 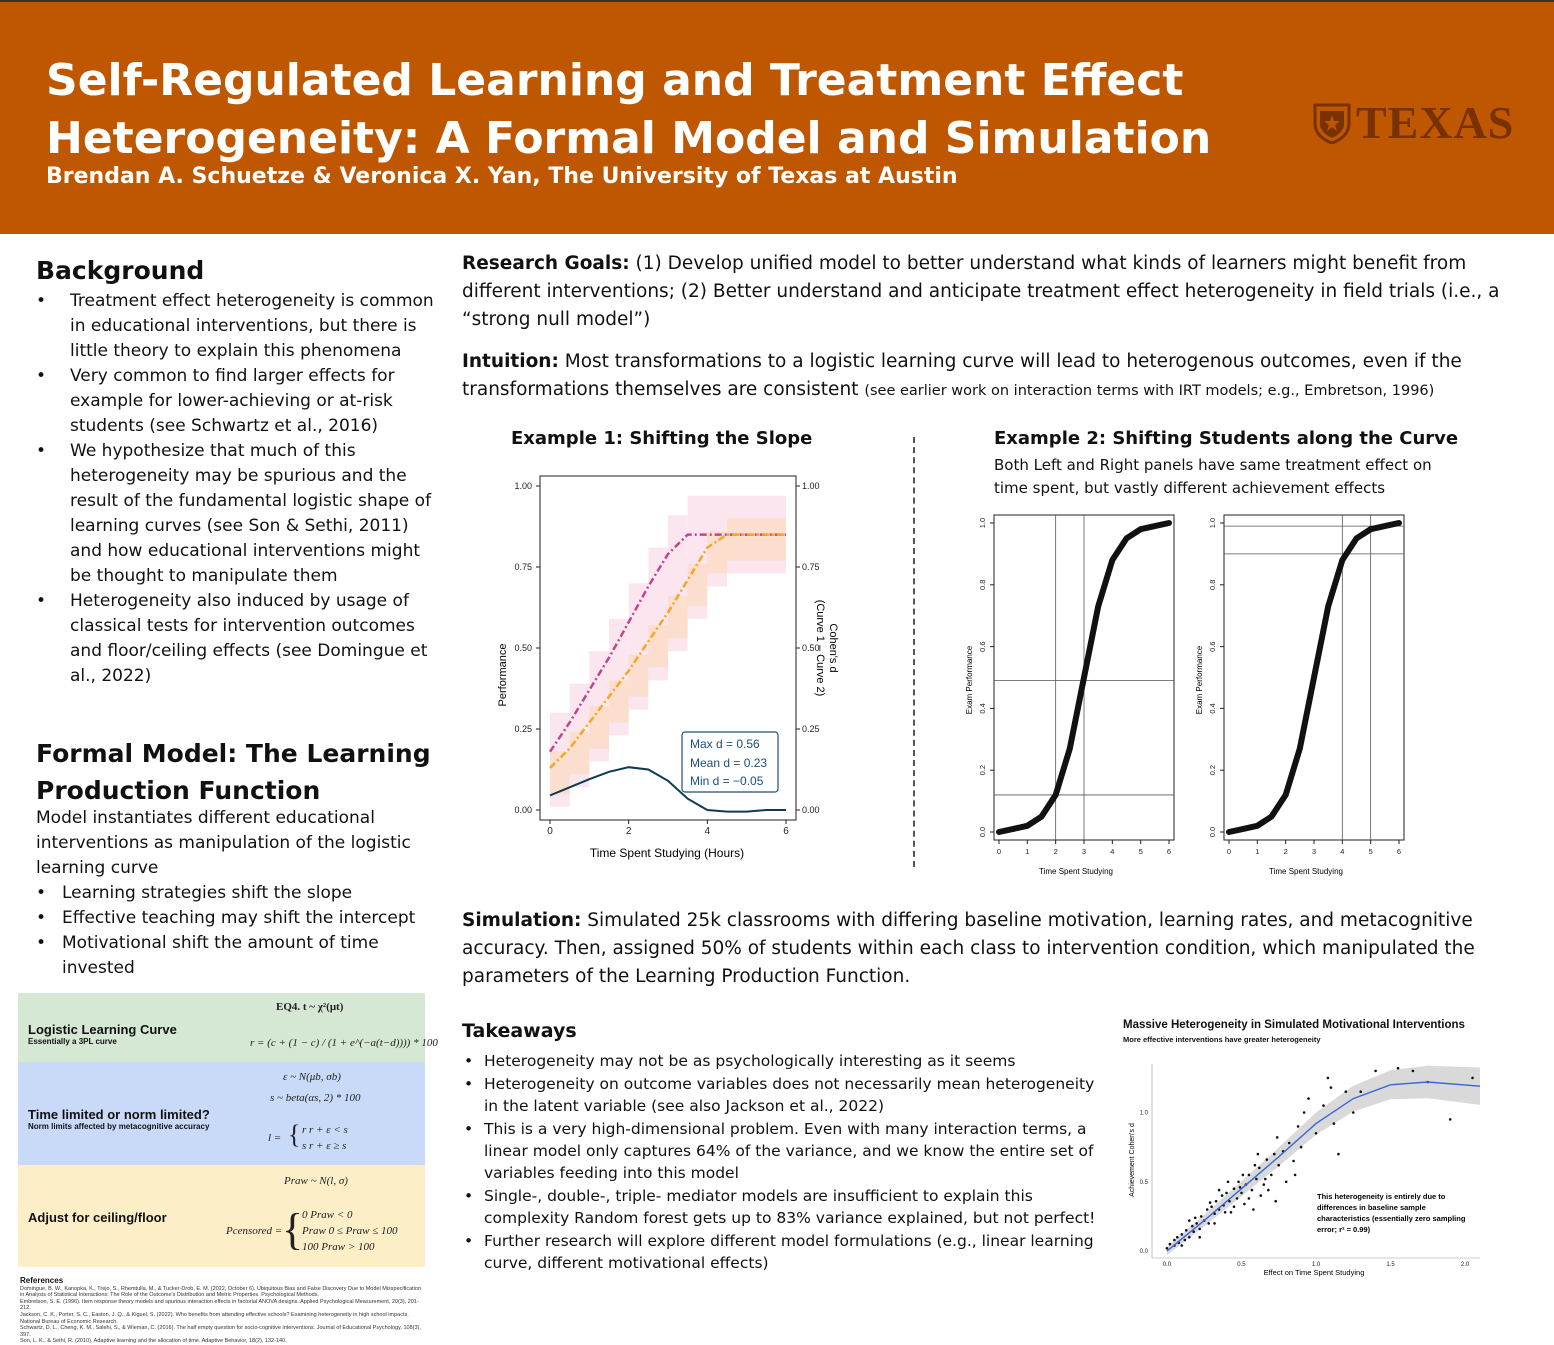 What do you see at coordinates (523, 648) in the screenshot?
I see `y-tick-label: 0.50` at bounding box center [523, 648].